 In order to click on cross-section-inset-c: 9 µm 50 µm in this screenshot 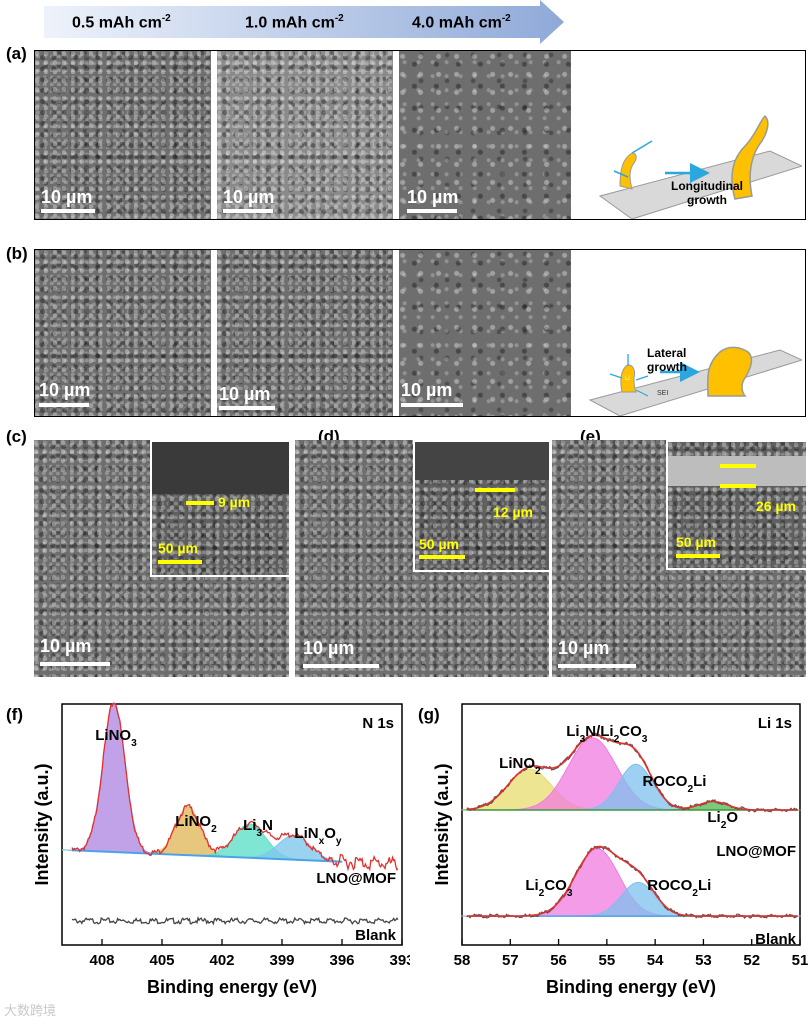, I will do `click(219, 508)`.